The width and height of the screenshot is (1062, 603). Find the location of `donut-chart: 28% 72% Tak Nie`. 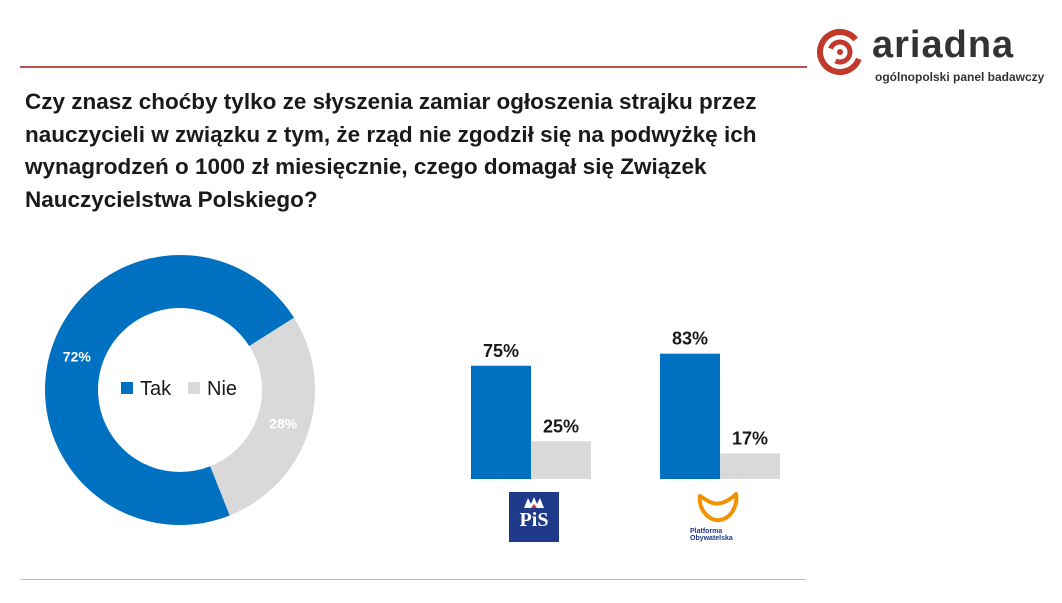

donut-chart: 28% 72% Tak Nie is located at coordinates (180, 389).